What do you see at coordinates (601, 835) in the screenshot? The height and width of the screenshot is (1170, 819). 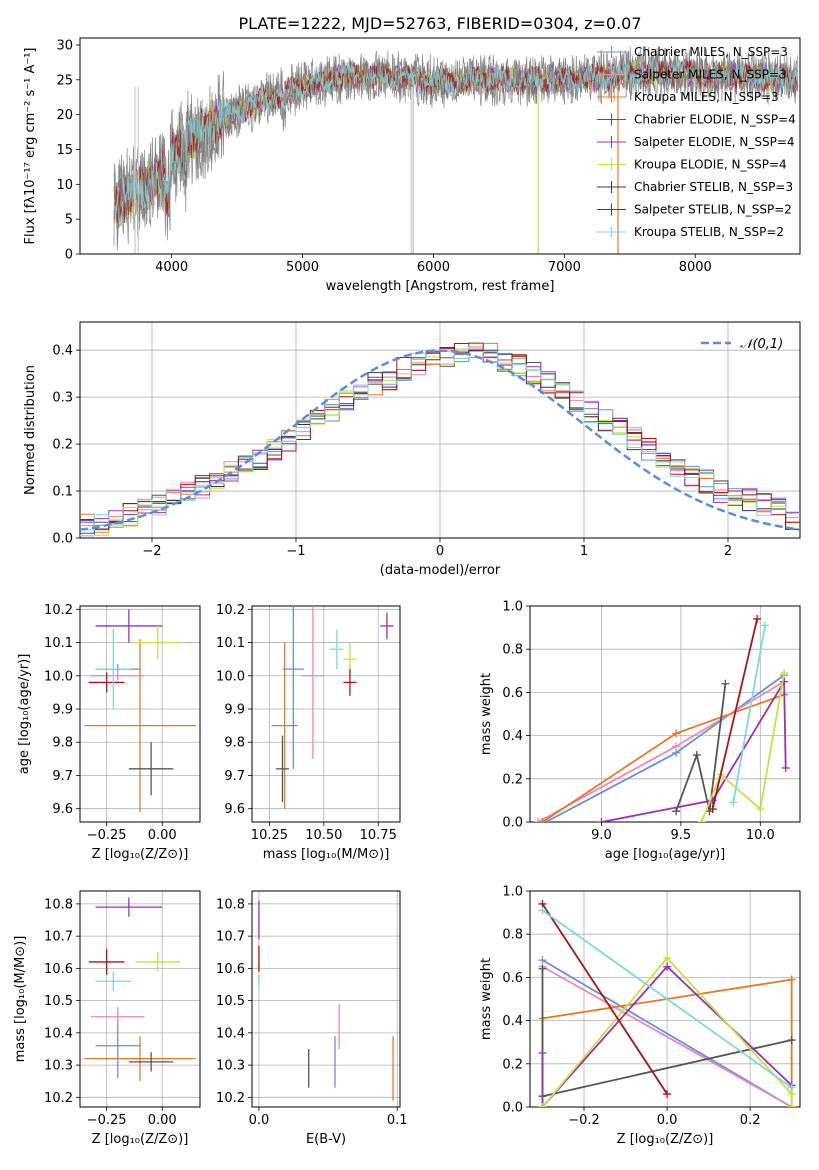 I see `weight-vs-age-xtick-label-0: 9.0` at bounding box center [601, 835].